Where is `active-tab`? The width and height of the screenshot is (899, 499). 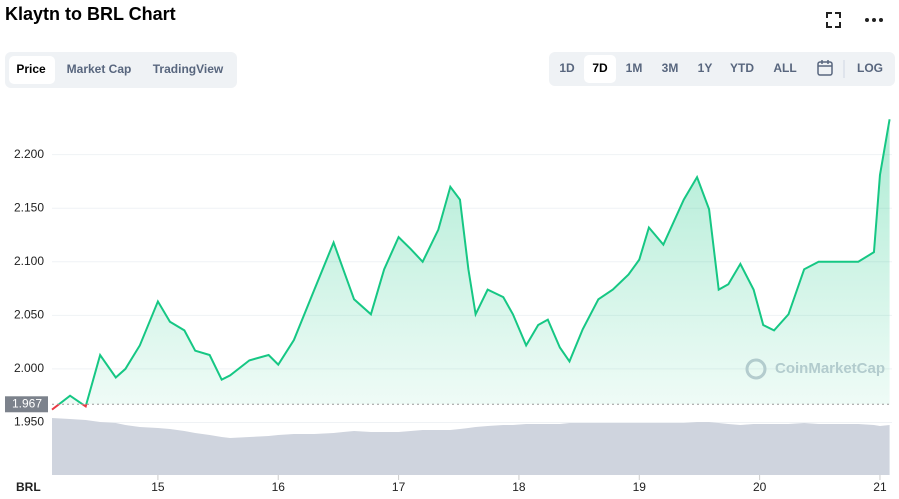 active-tab is located at coordinates (32, 70).